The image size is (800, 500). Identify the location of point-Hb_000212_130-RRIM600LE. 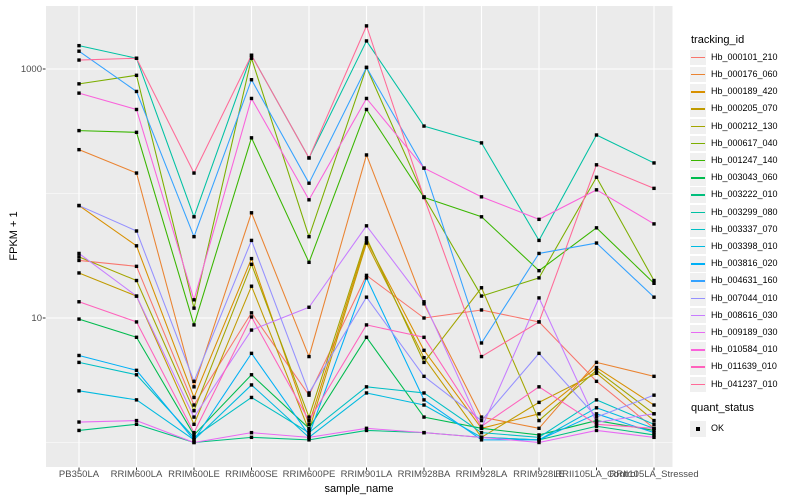
(194, 411).